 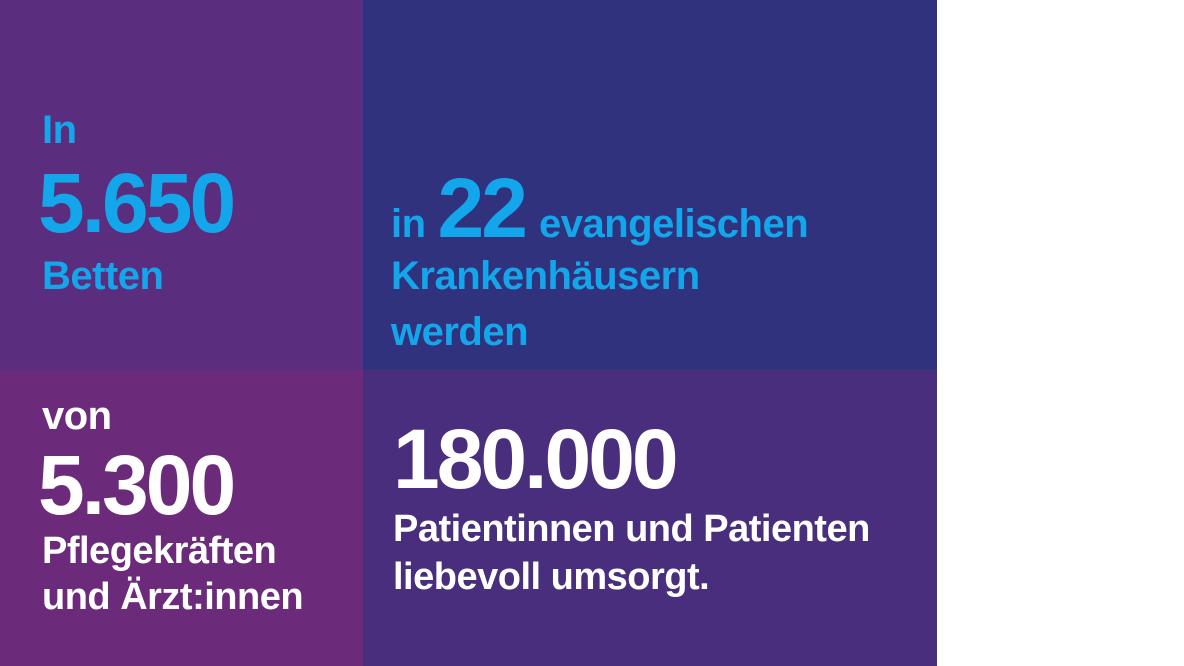 I want to click on beds-label: Betten, so click(x=103, y=276).